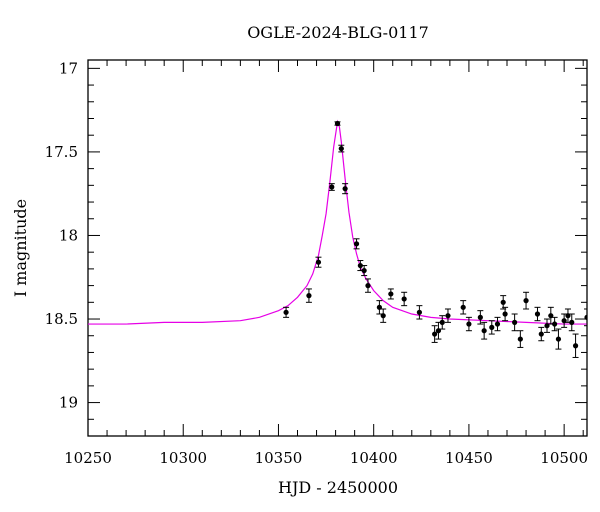 Image resolution: width=600 pixels, height=512 pixels. I want to click on y-tick-label: 18, so click(68, 235).